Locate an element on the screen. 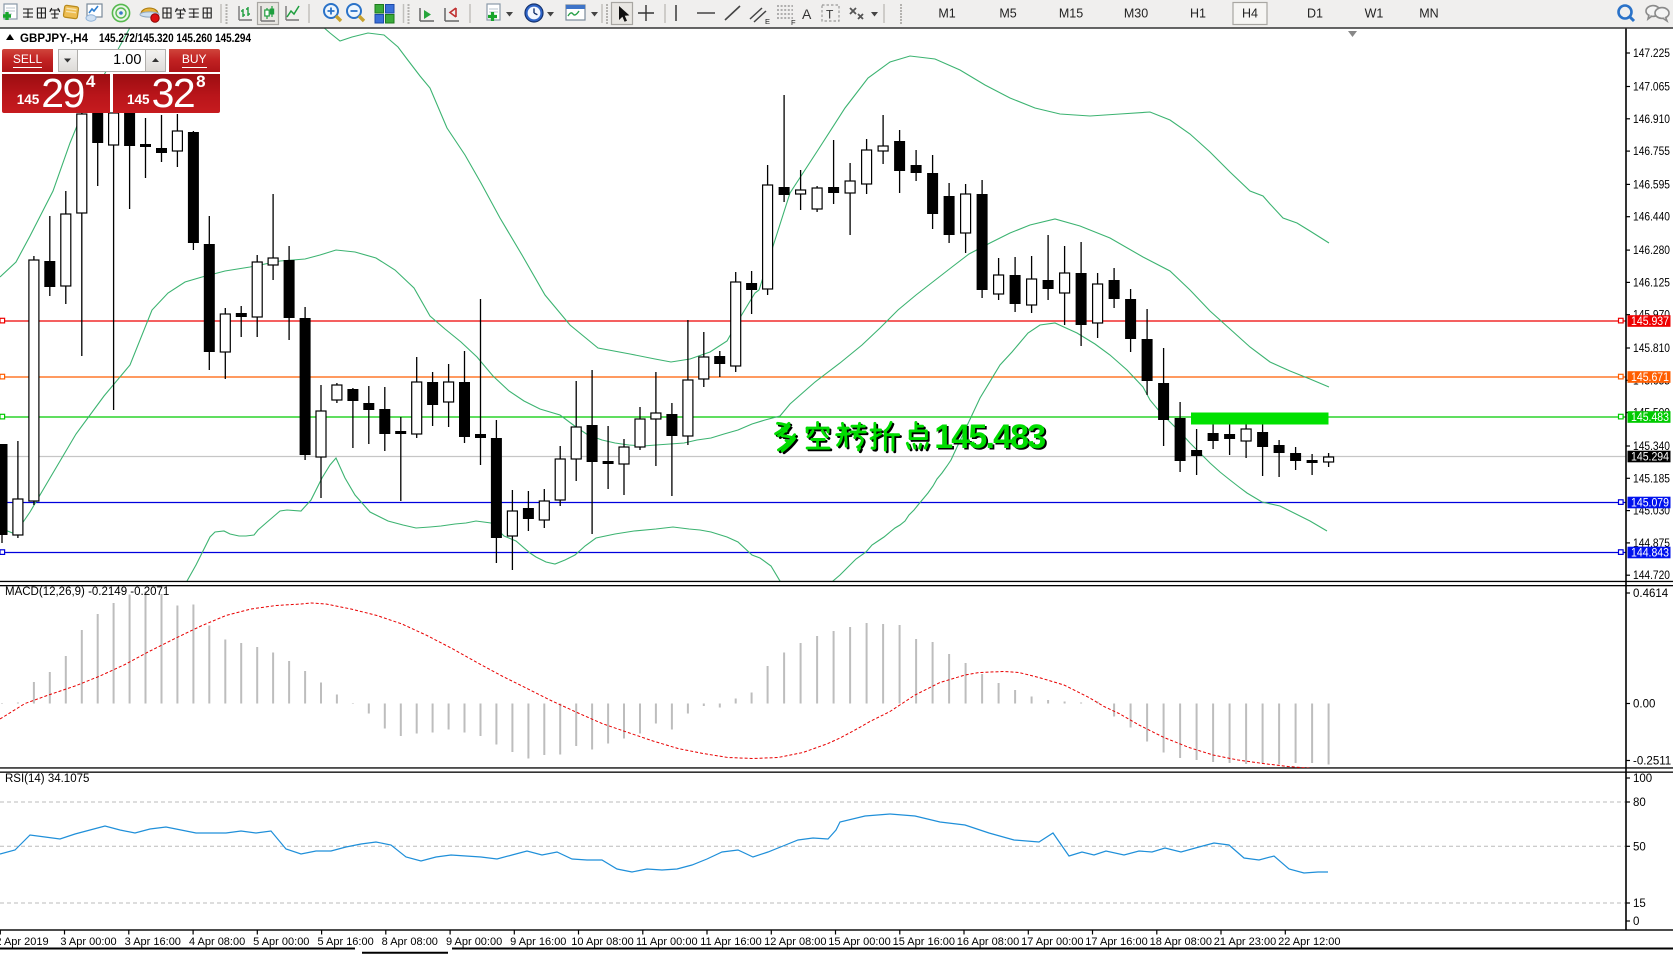 This screenshot has height=954, width=1673. svg-text: 147.065 is located at coordinates (1651, 88).